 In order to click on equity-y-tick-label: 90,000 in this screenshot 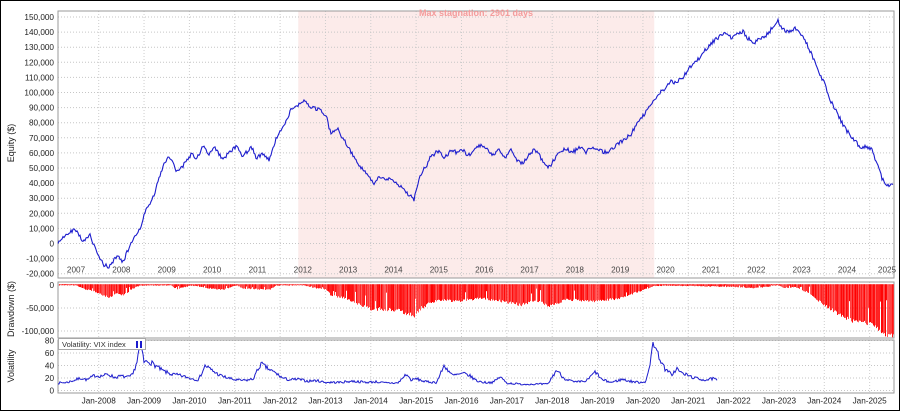, I will do `click(41, 108)`.